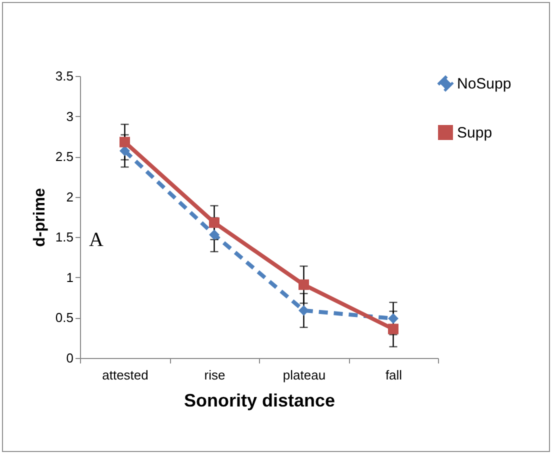 Image resolution: width=554 pixels, height=456 pixels. What do you see at coordinates (304, 375) in the screenshot?
I see `x-tick-label: plateau` at bounding box center [304, 375].